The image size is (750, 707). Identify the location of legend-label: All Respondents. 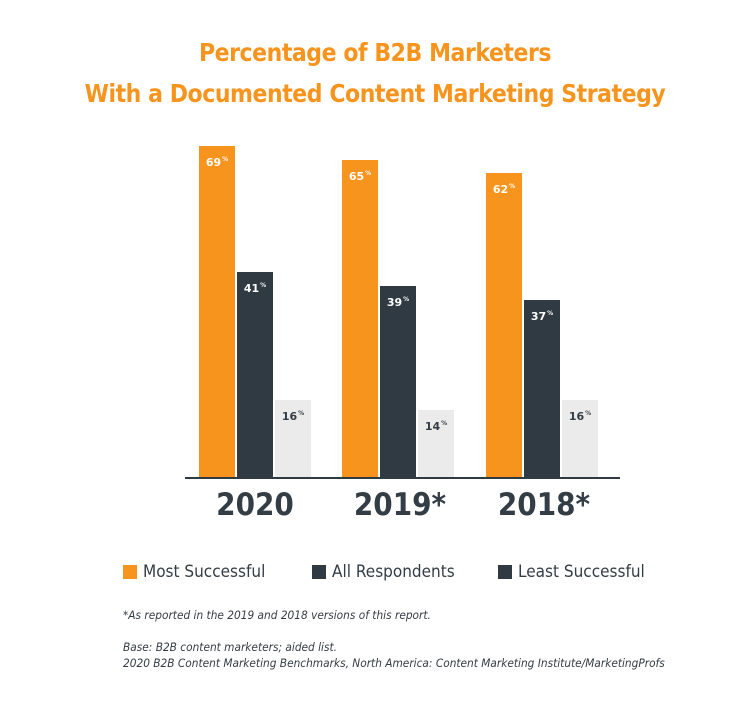
(393, 572).